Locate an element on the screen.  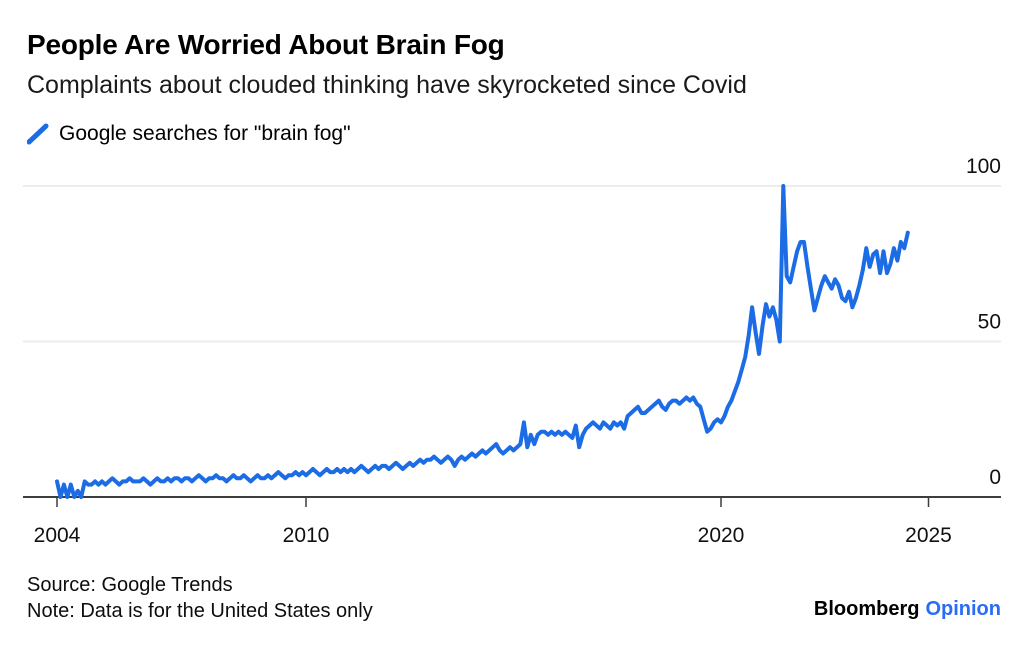
x-tick-label: 2020 is located at coordinates (721, 535).